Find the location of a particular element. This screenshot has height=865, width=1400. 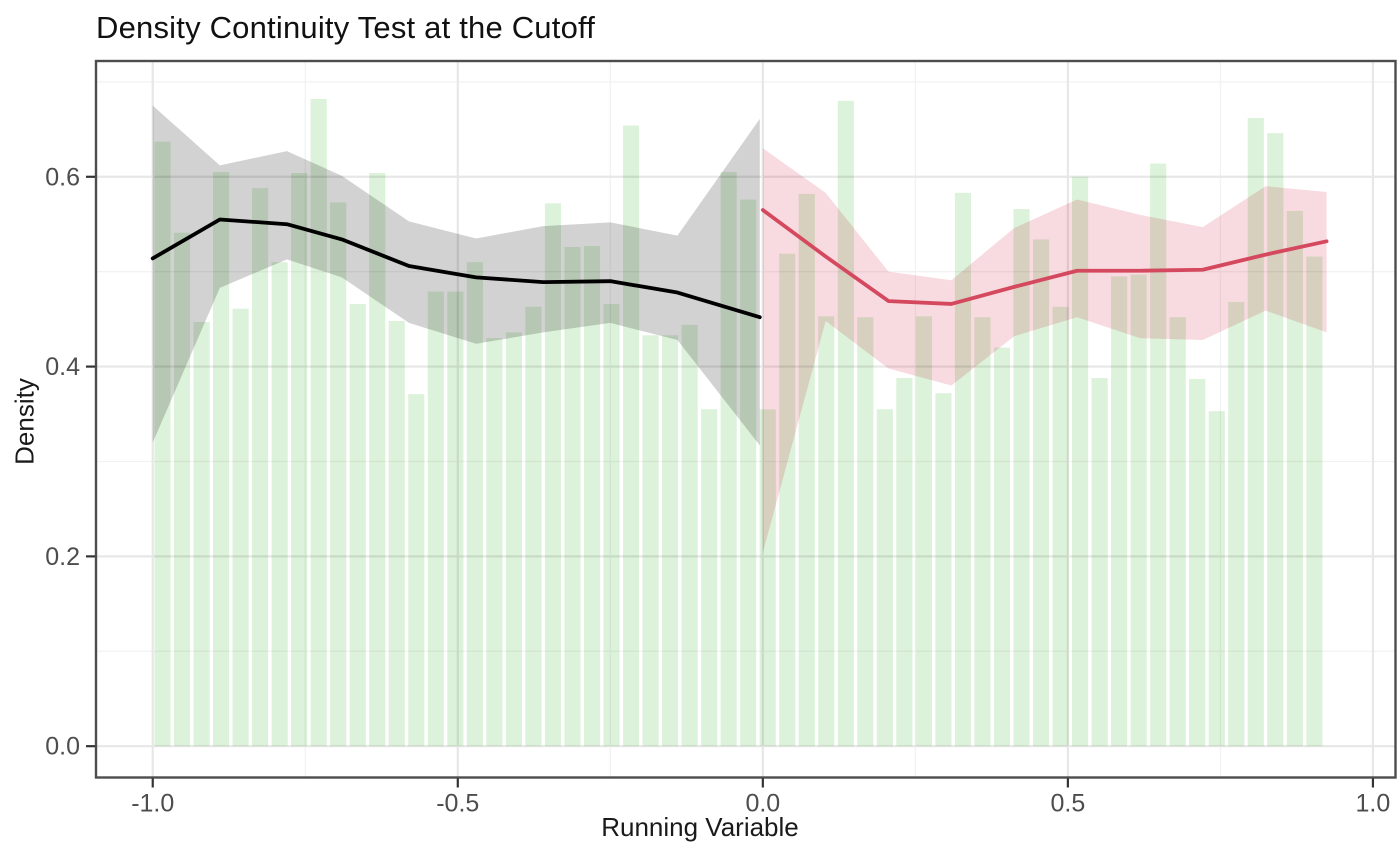

left-fit-line is located at coordinates (456, 268).